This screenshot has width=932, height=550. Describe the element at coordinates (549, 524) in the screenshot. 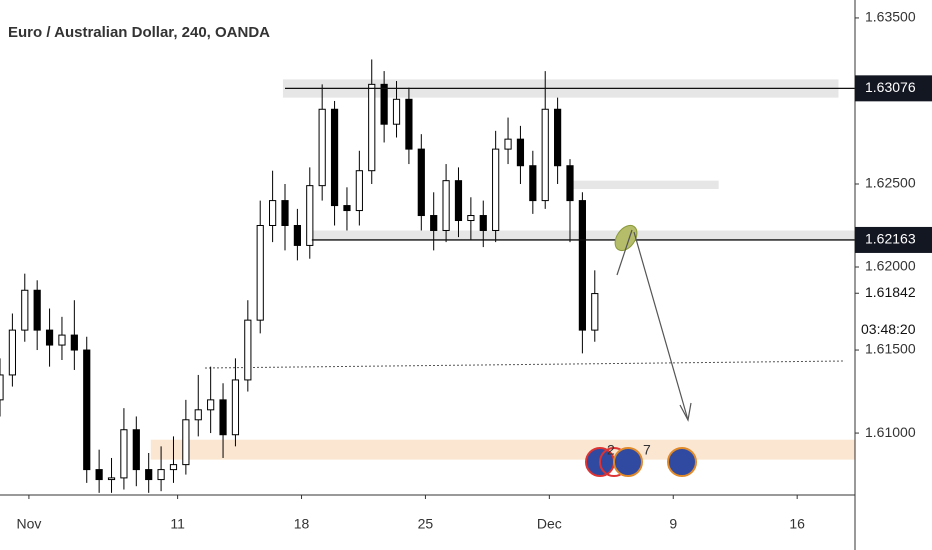

I see `x-tick-label: Dec` at that location.